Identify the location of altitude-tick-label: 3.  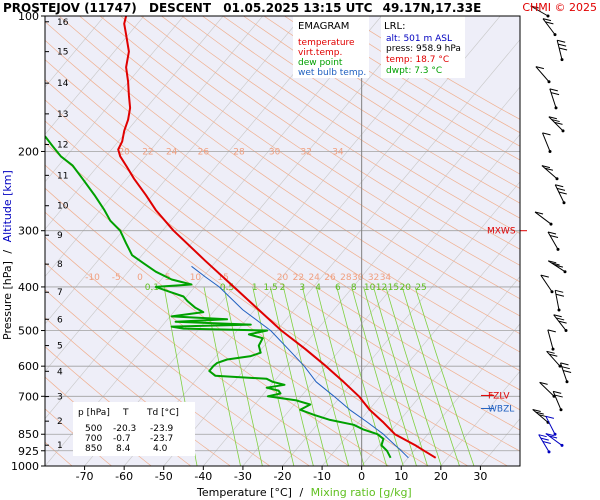
(60, 398).